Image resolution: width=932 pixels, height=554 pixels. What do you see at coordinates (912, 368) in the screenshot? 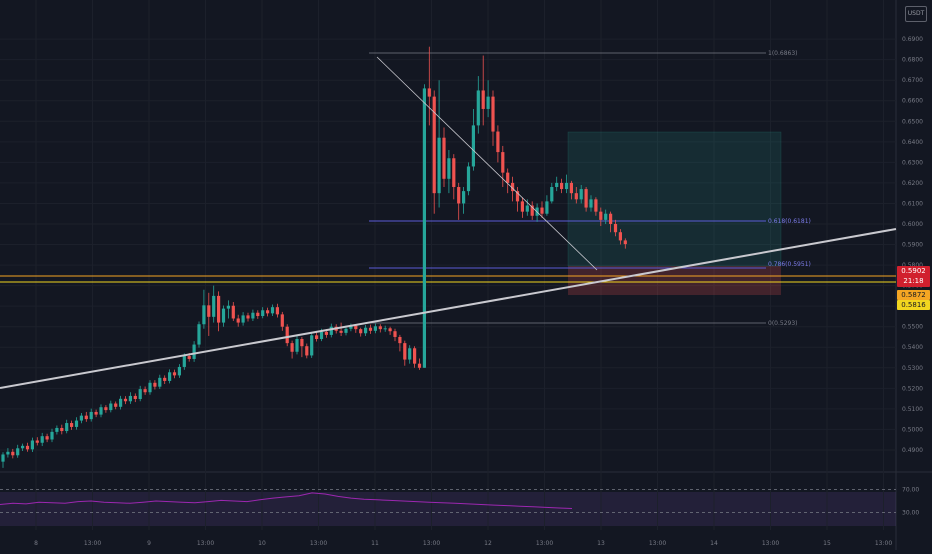
I see `price-tick-label: 0.5300` at bounding box center [912, 368].